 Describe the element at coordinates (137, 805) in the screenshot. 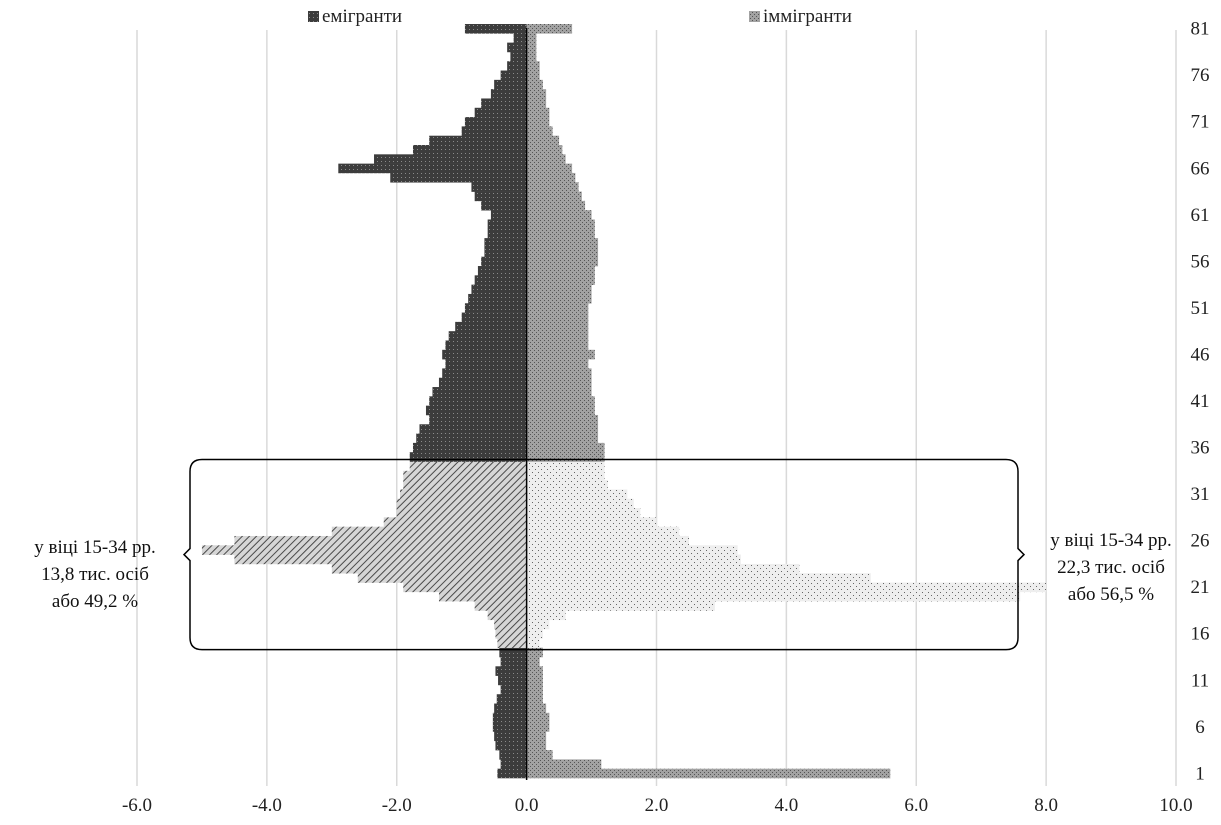

I see `x-tick-label-0: -6.0` at that location.